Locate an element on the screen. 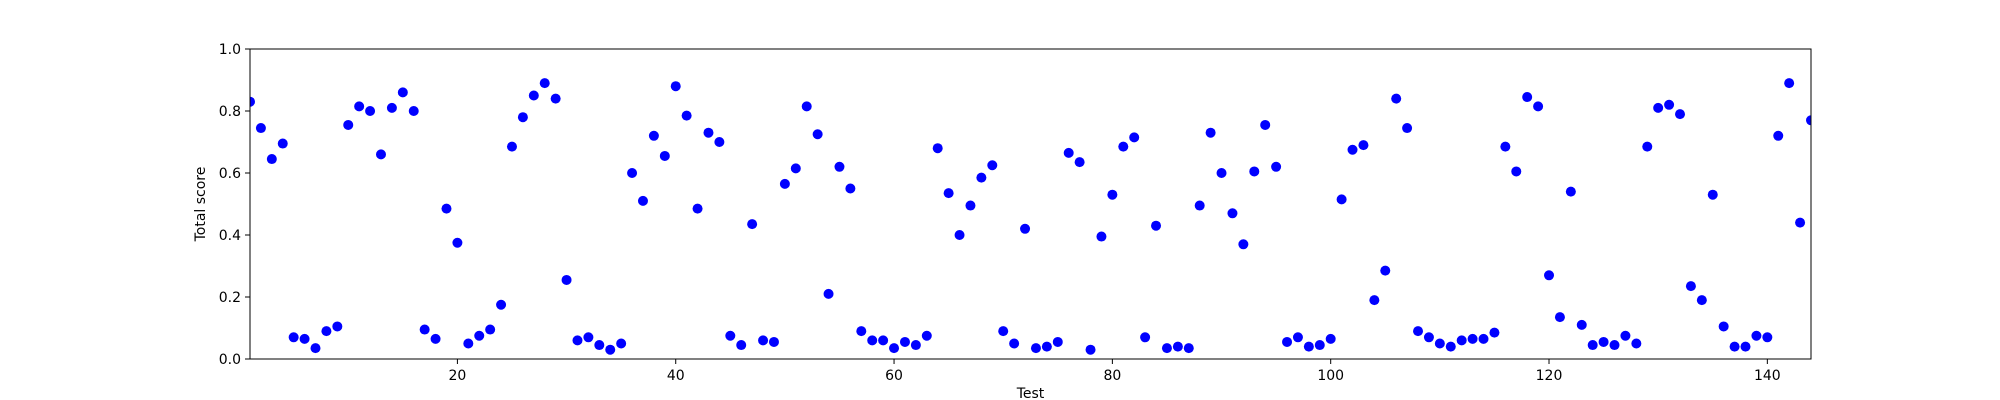 The width and height of the screenshot is (2000, 400). y-tick-label: 1.0 is located at coordinates (230, 50).